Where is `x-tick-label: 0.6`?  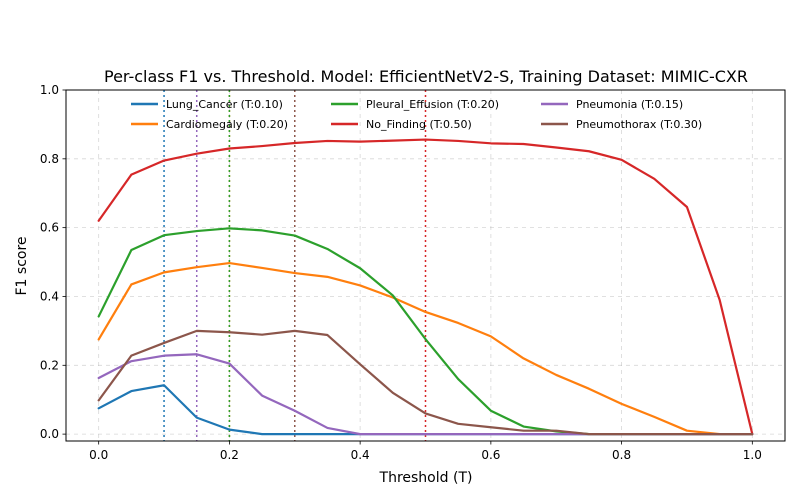
x-tick-label: 0.6 is located at coordinates (490, 455).